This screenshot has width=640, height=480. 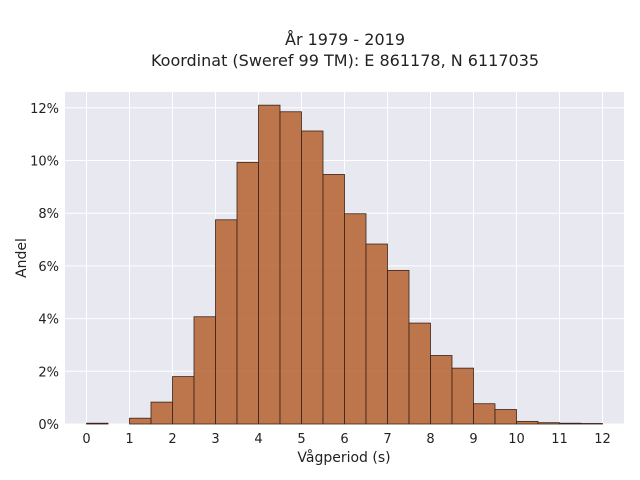 What do you see at coordinates (516, 439) in the screenshot?
I see `x-tick-label: 10` at bounding box center [516, 439].